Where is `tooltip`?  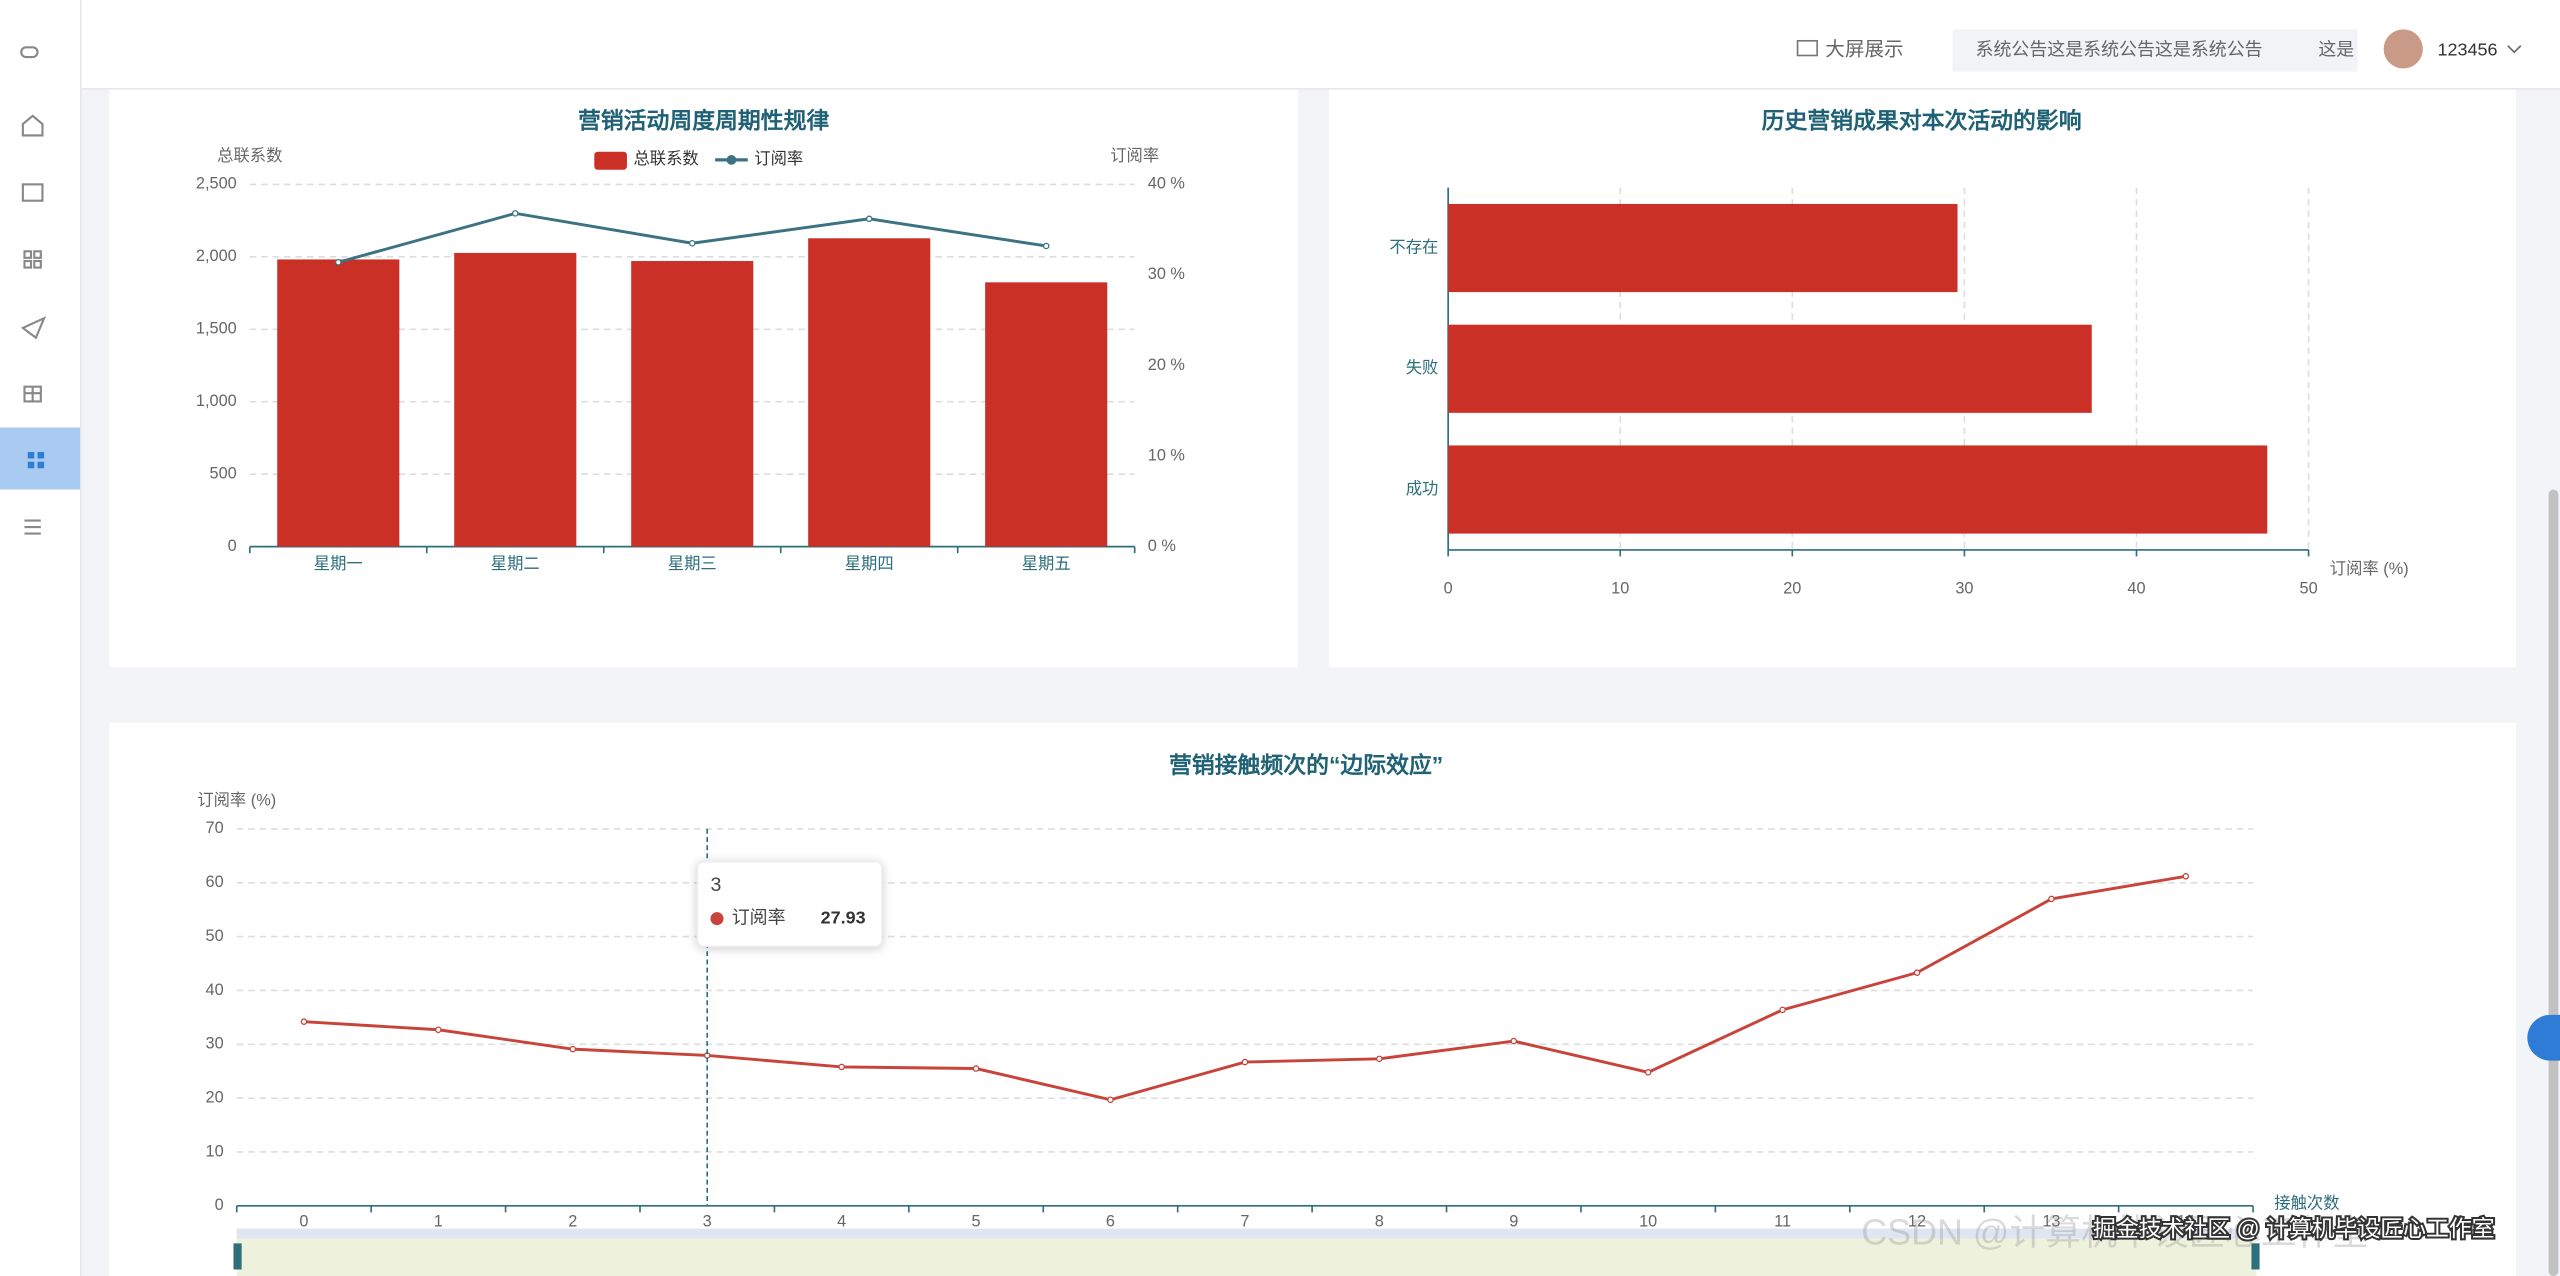 tooltip is located at coordinates (789, 904).